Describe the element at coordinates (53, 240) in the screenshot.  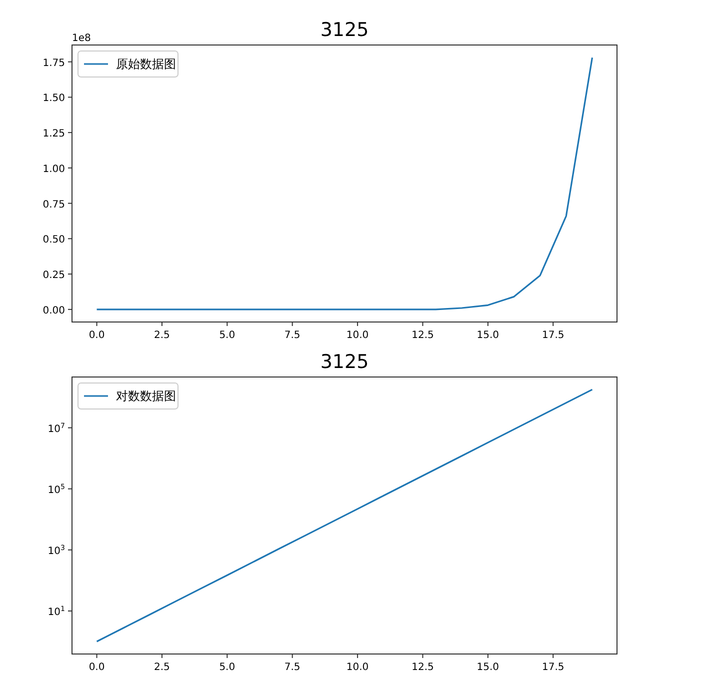
I see `y-tick-label: 0.50` at that location.